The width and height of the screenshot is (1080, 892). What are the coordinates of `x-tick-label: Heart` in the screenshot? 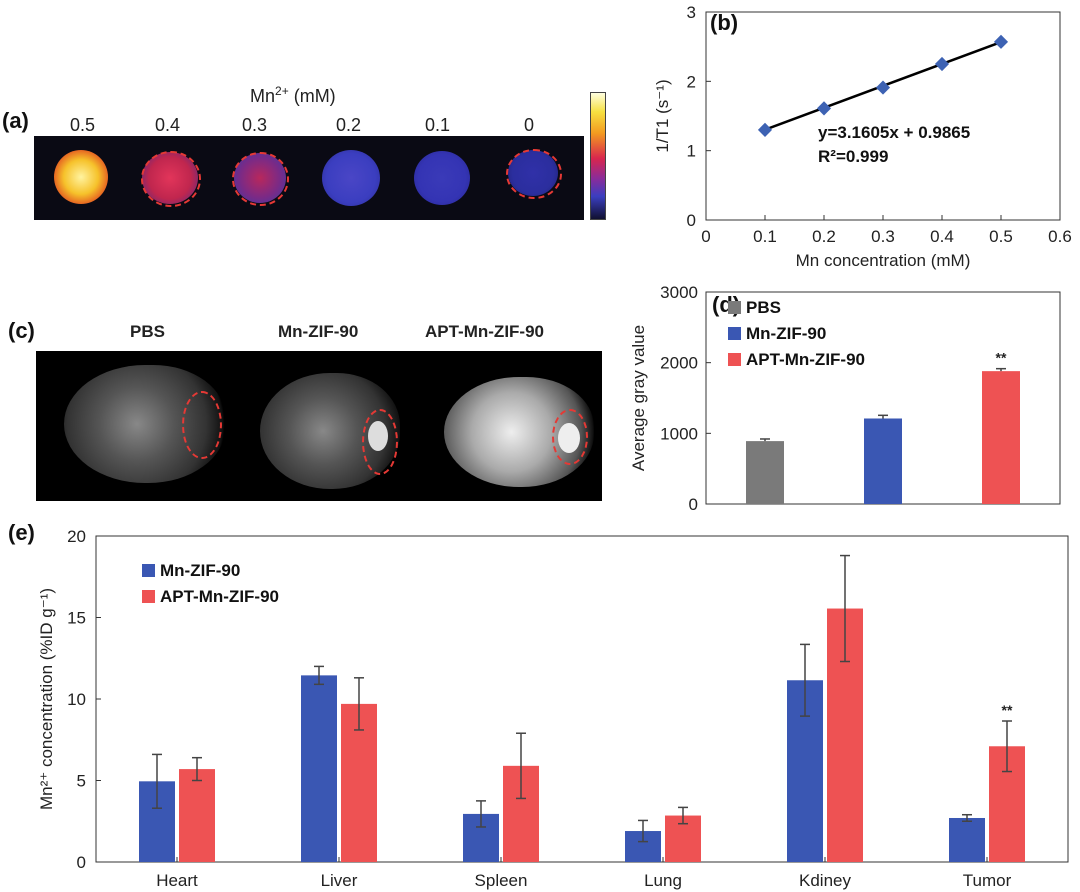 It's located at (177, 880).